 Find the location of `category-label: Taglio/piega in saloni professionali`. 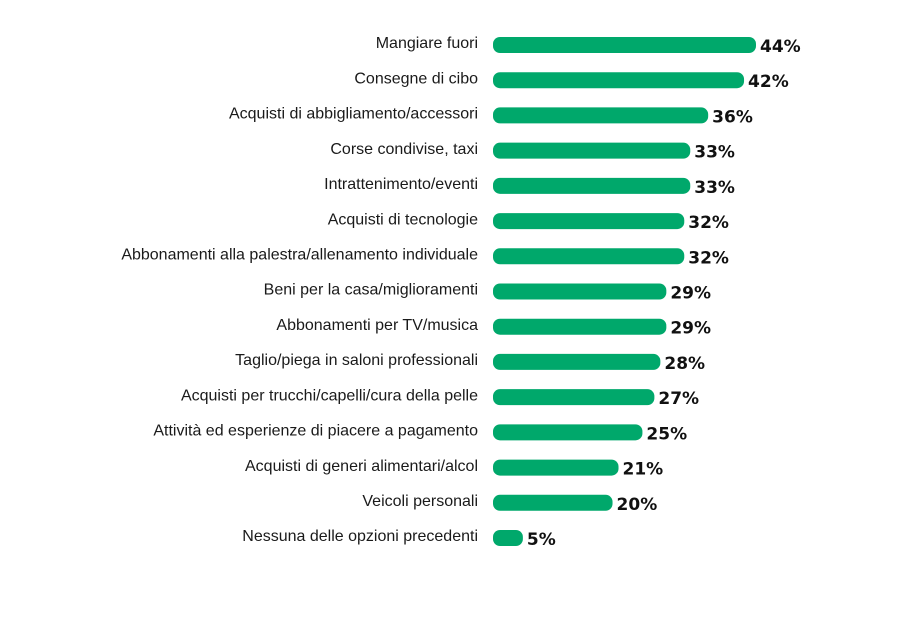

category-label: Taglio/piega in saloni professionali is located at coordinates (356, 360).